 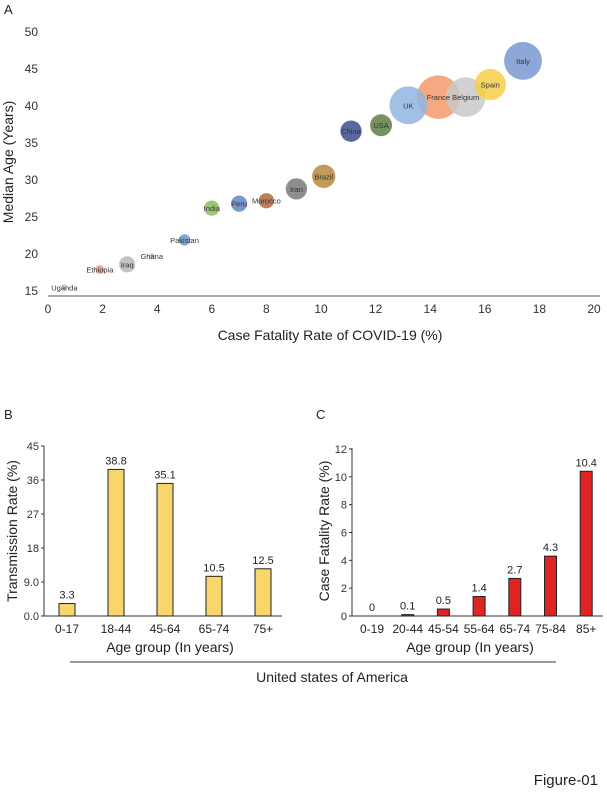 What do you see at coordinates (8, 162) in the screenshot?
I see `panel-a-y-label: Median Age (Years)` at bounding box center [8, 162].